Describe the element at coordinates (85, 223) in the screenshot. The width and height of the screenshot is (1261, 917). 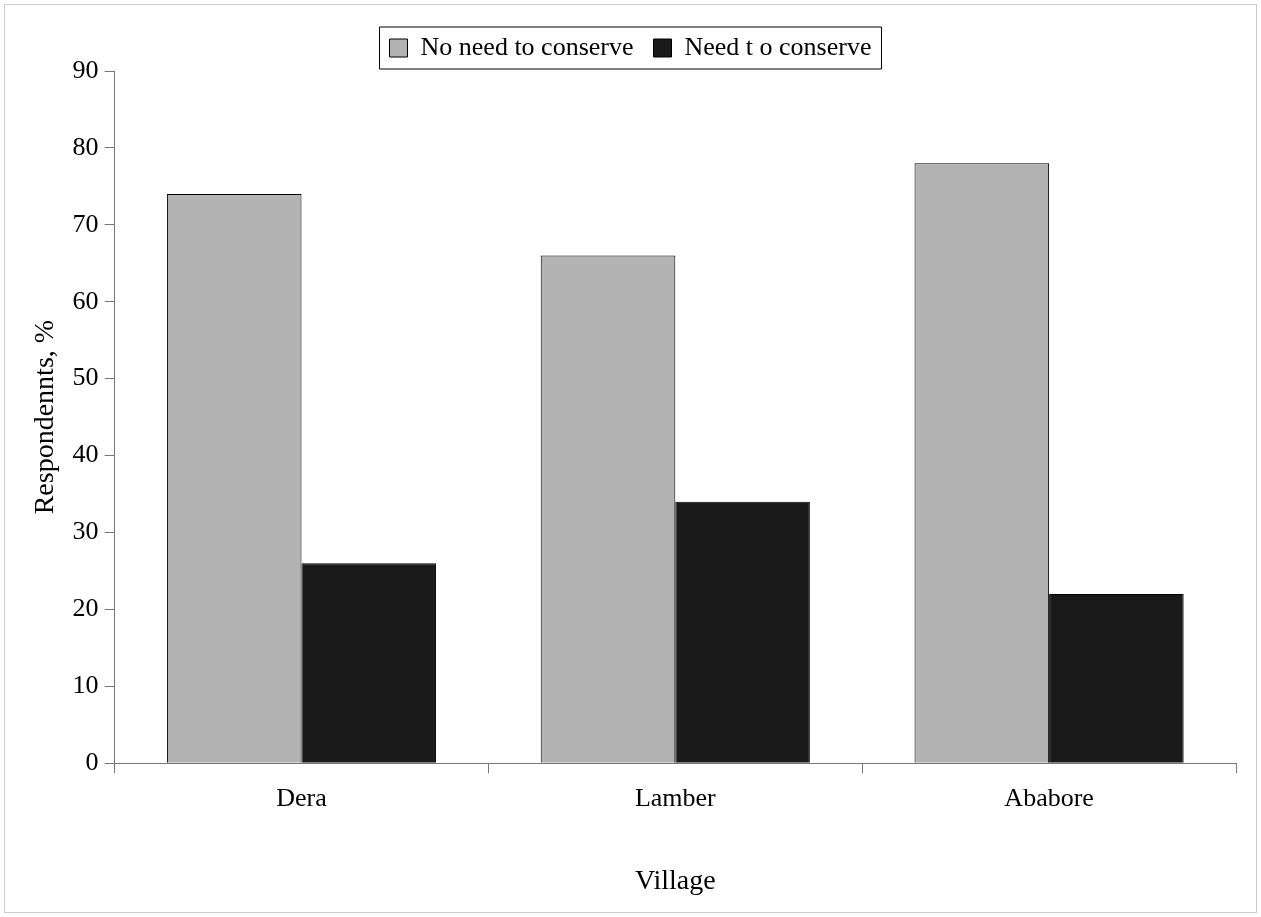
I see `y-tick-label: 70` at that location.